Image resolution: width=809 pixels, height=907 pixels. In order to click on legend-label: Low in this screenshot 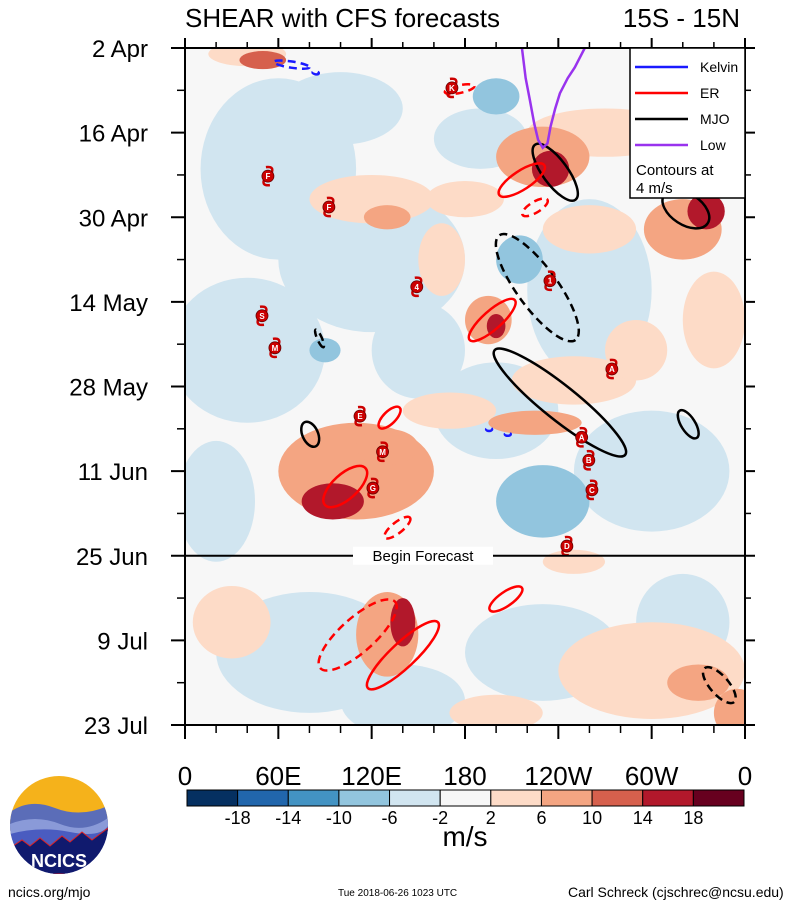, I will do `click(713, 145)`.